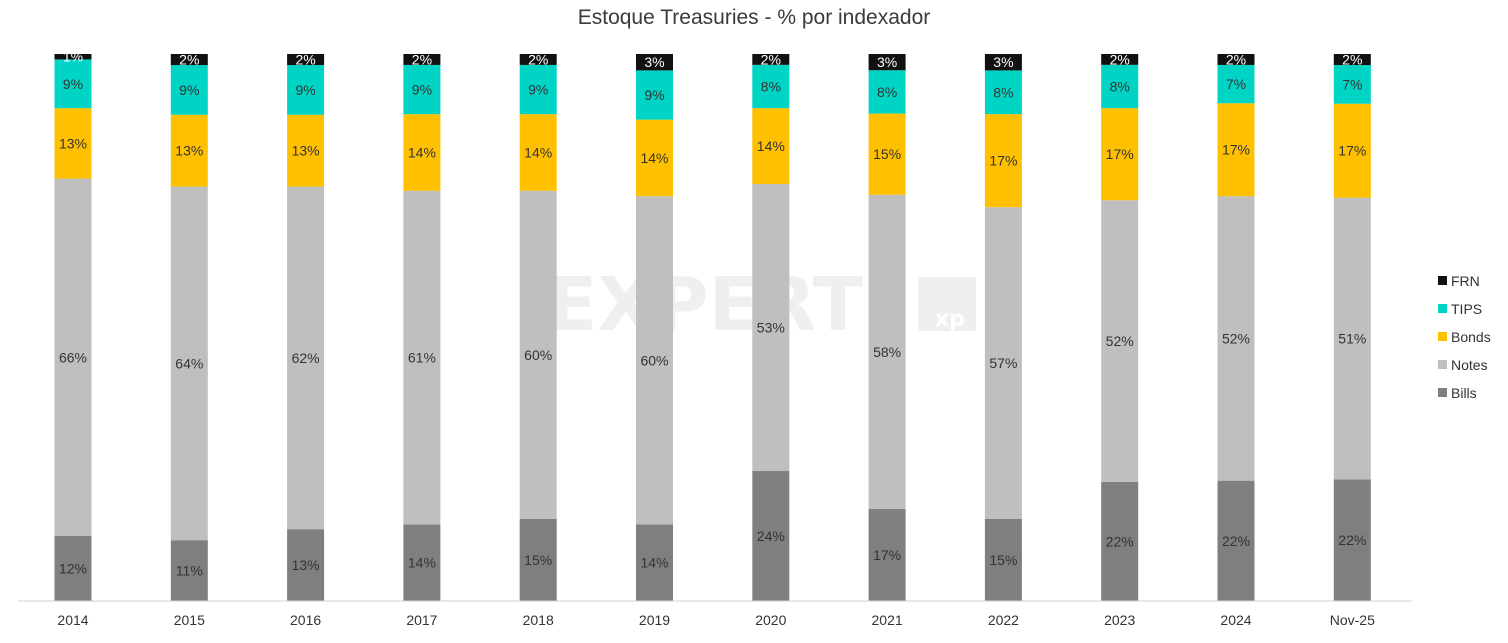  I want to click on data-label-bills-2015: 11%, so click(189, 571).